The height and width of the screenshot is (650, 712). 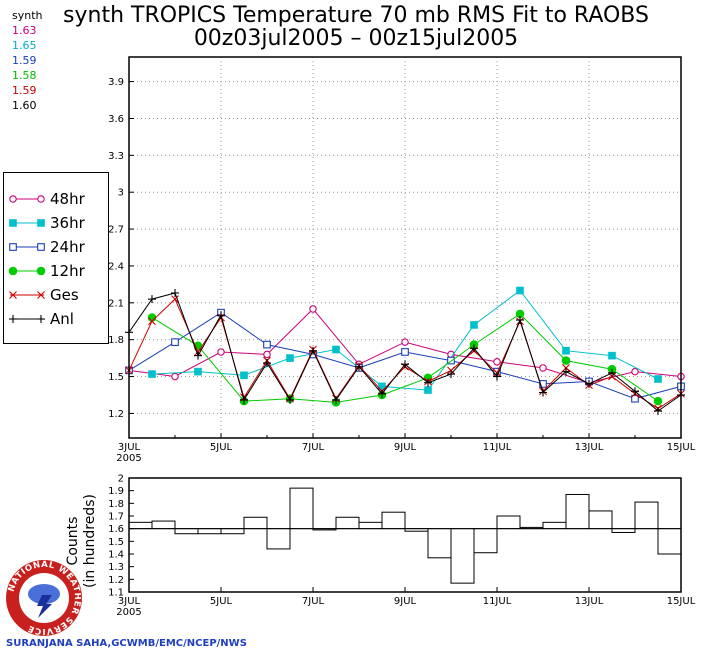 What do you see at coordinates (67, 199) in the screenshot?
I see `legend-label: 48hr` at bounding box center [67, 199].